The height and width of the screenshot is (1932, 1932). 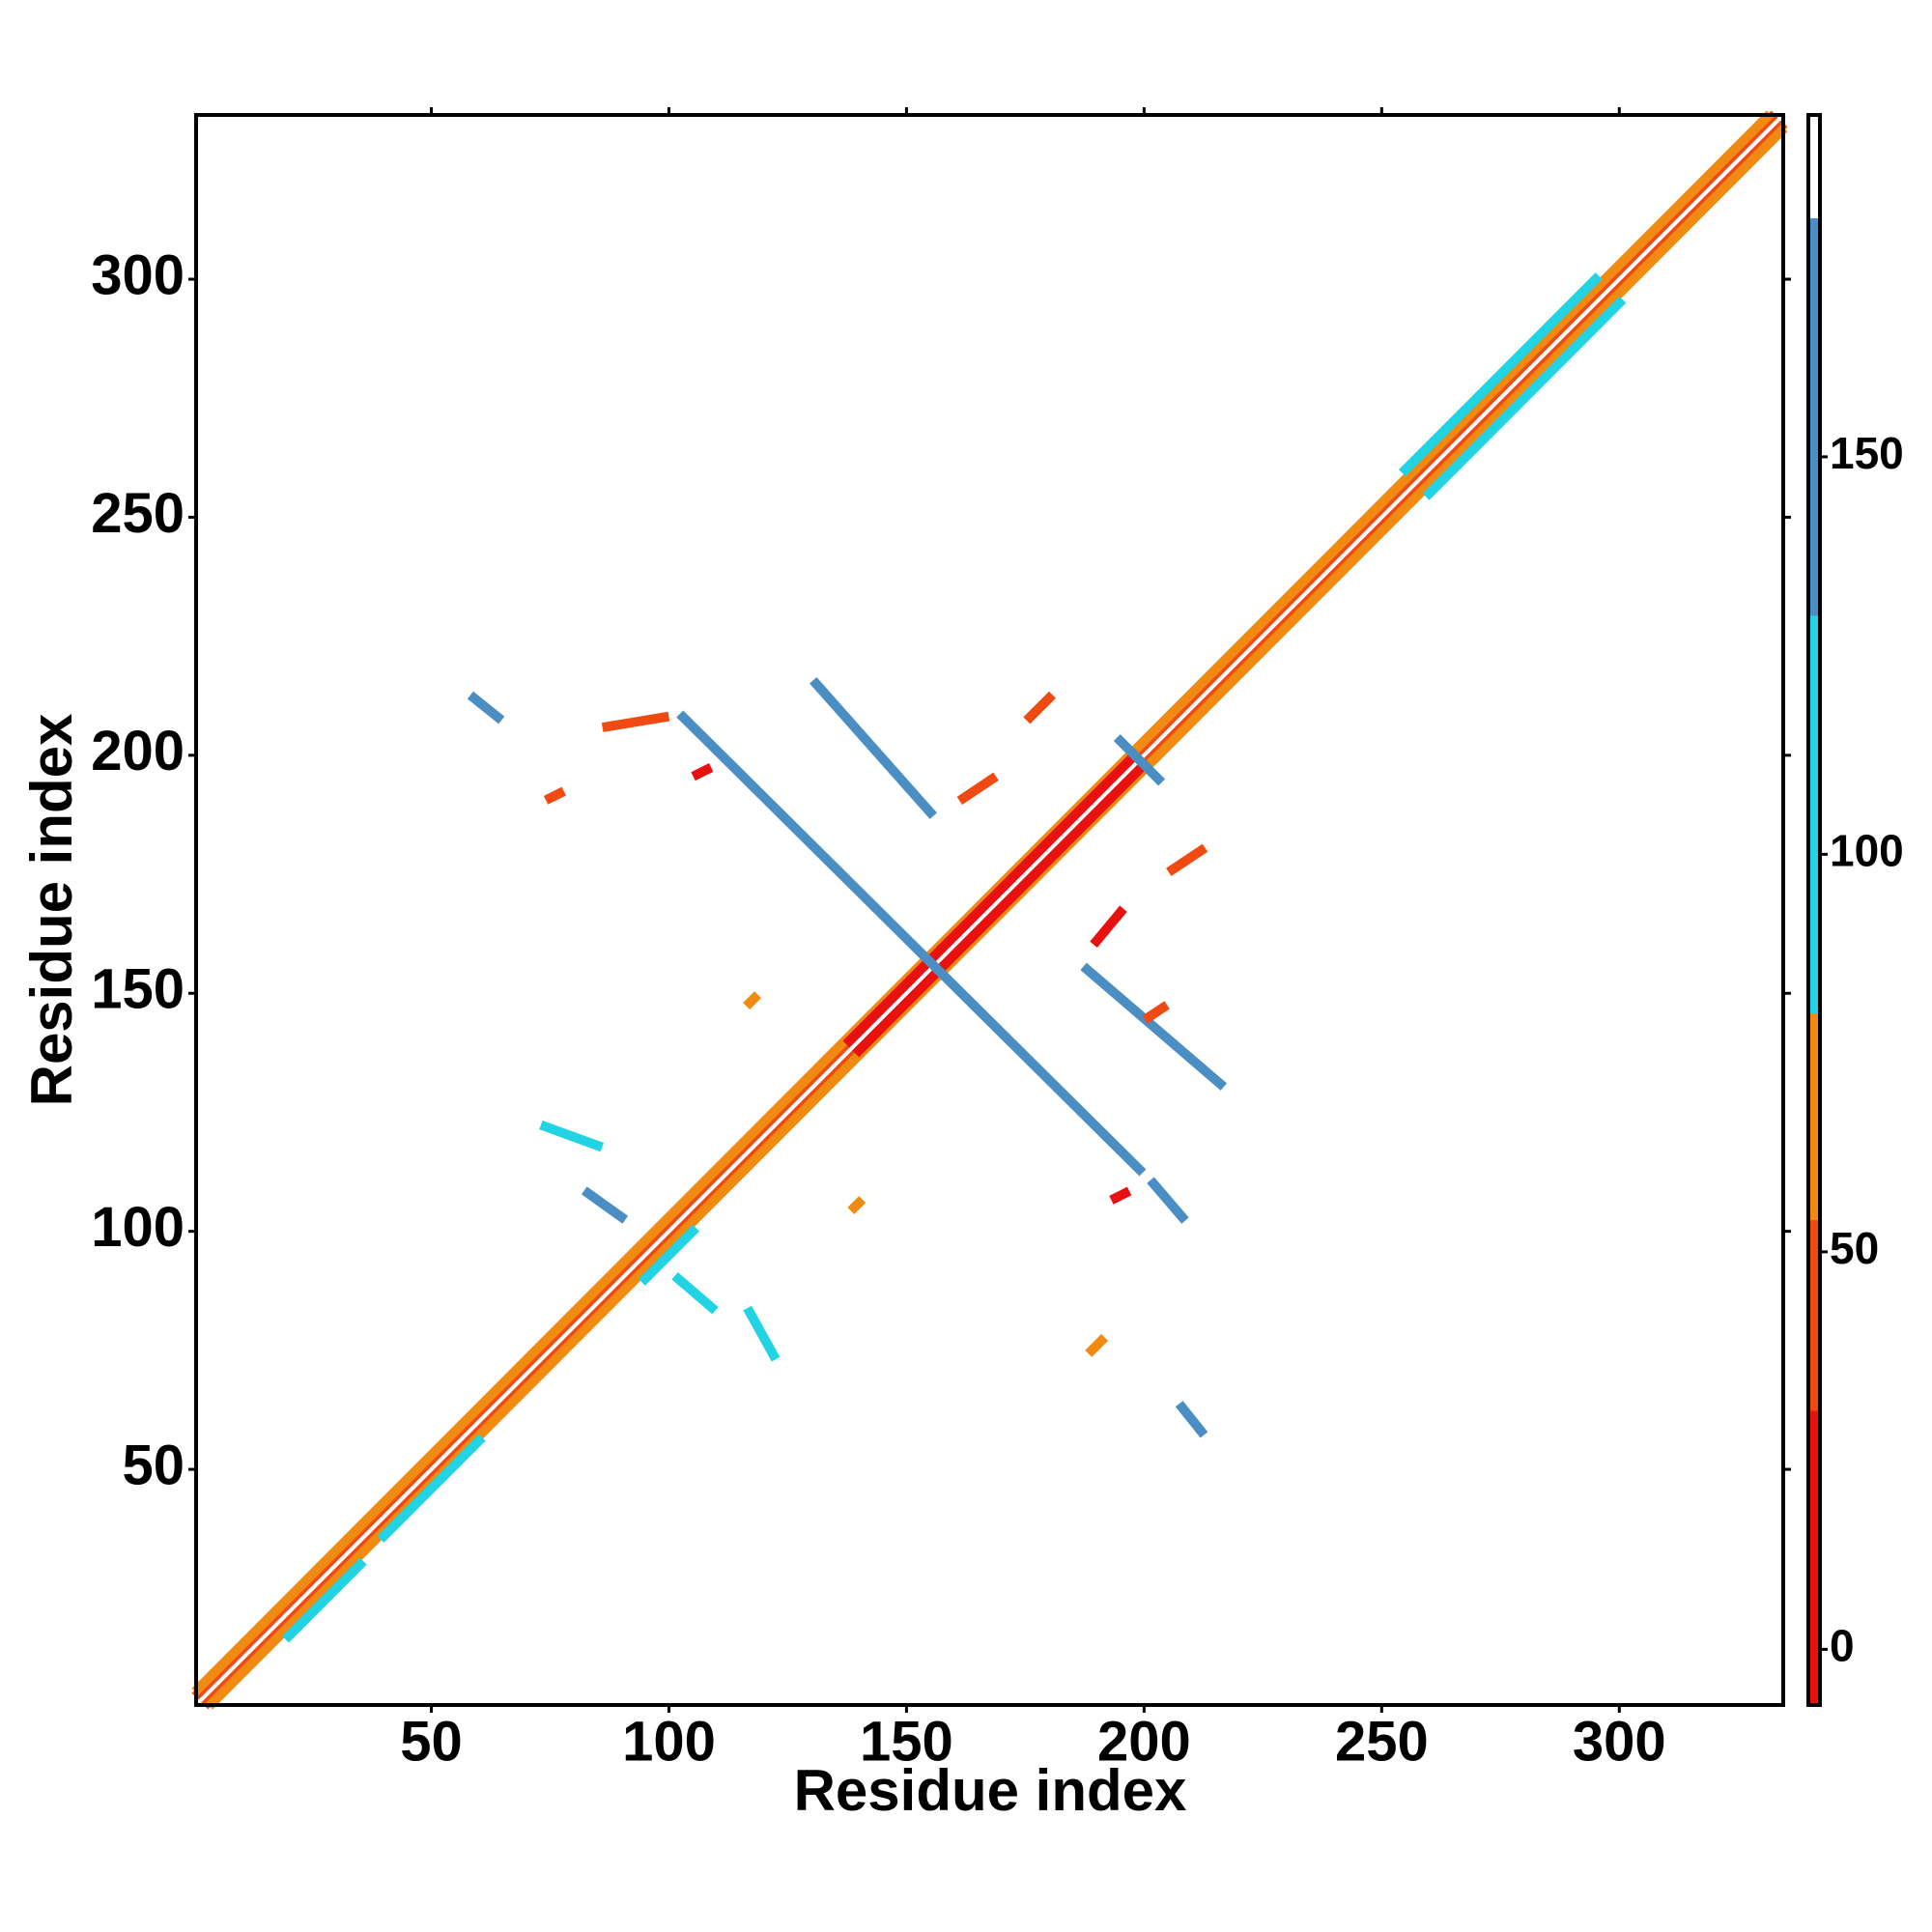 I want to click on colorbar-tick-label: 50, so click(x=1854, y=1248).